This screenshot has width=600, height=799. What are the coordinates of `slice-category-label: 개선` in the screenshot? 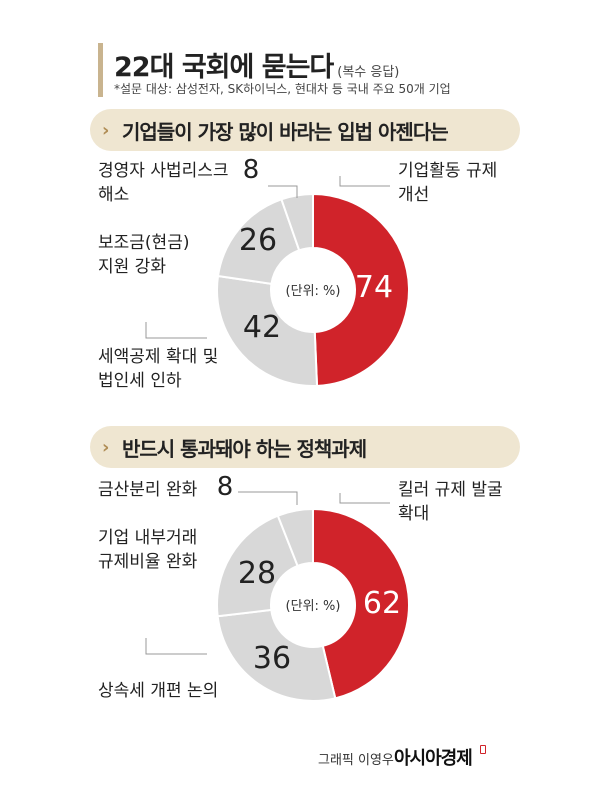 It's located at (413, 195).